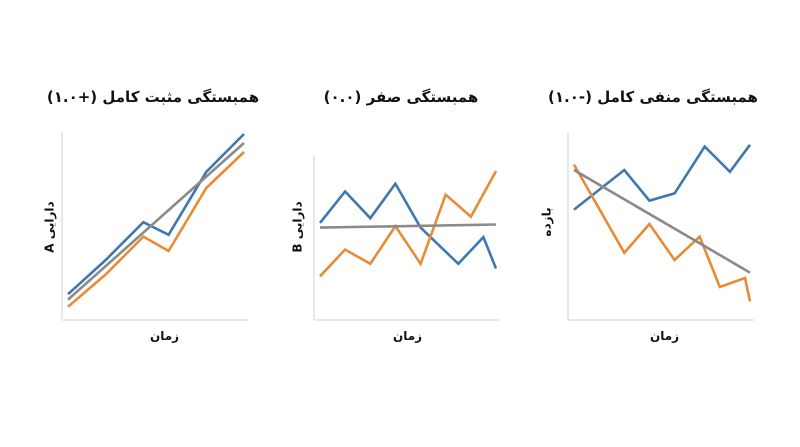 Image resolution: width=800 pixels, height=447 pixels. I want to click on chart-title: همبستگی مثبت کامل (+۱.۰), so click(153, 97).